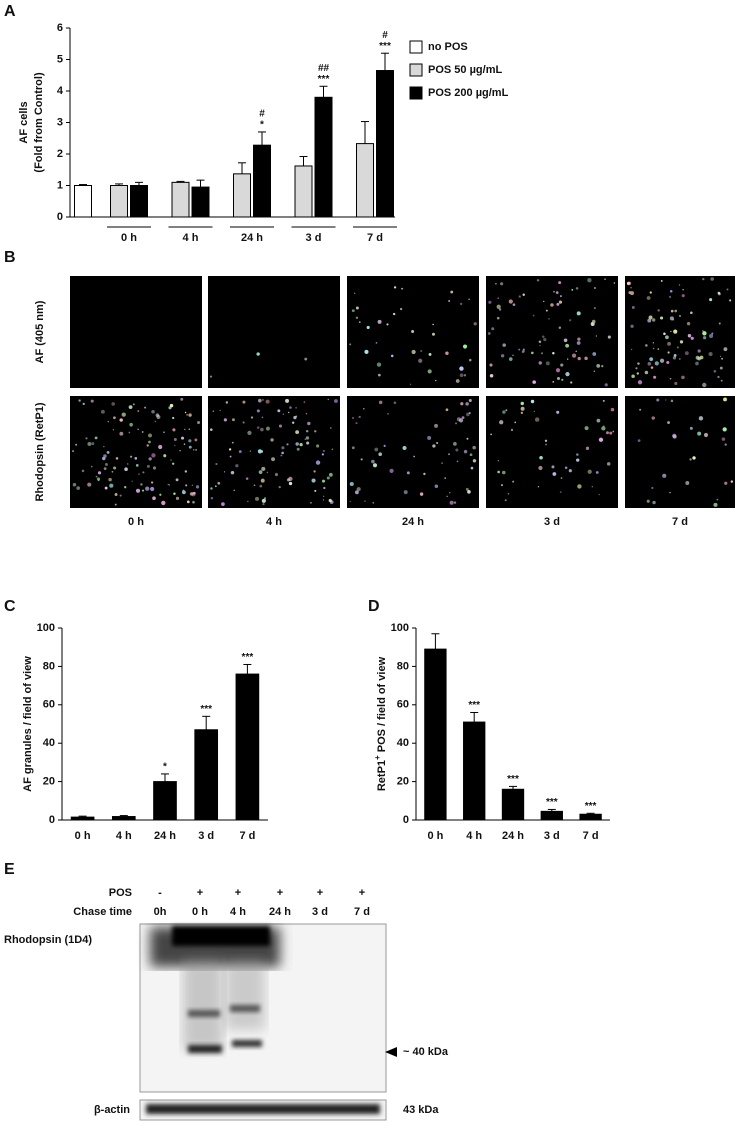 This screenshot has width=739, height=1129. Describe the element at coordinates (268, 1022) in the screenshot. I see `blot` at that location.